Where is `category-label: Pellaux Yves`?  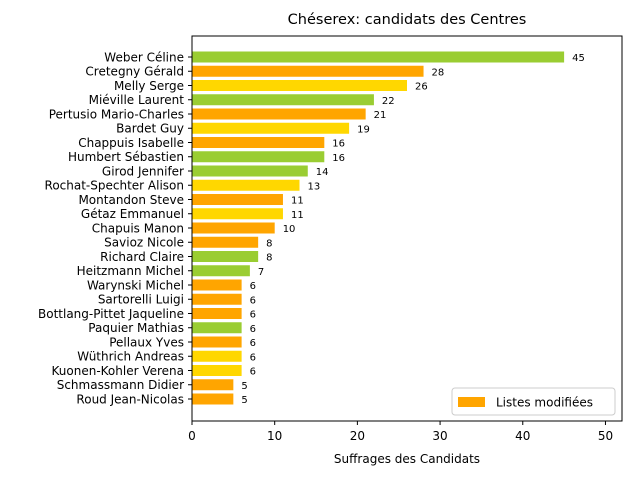
category-label: Pellaux Yves is located at coordinates (146, 342).